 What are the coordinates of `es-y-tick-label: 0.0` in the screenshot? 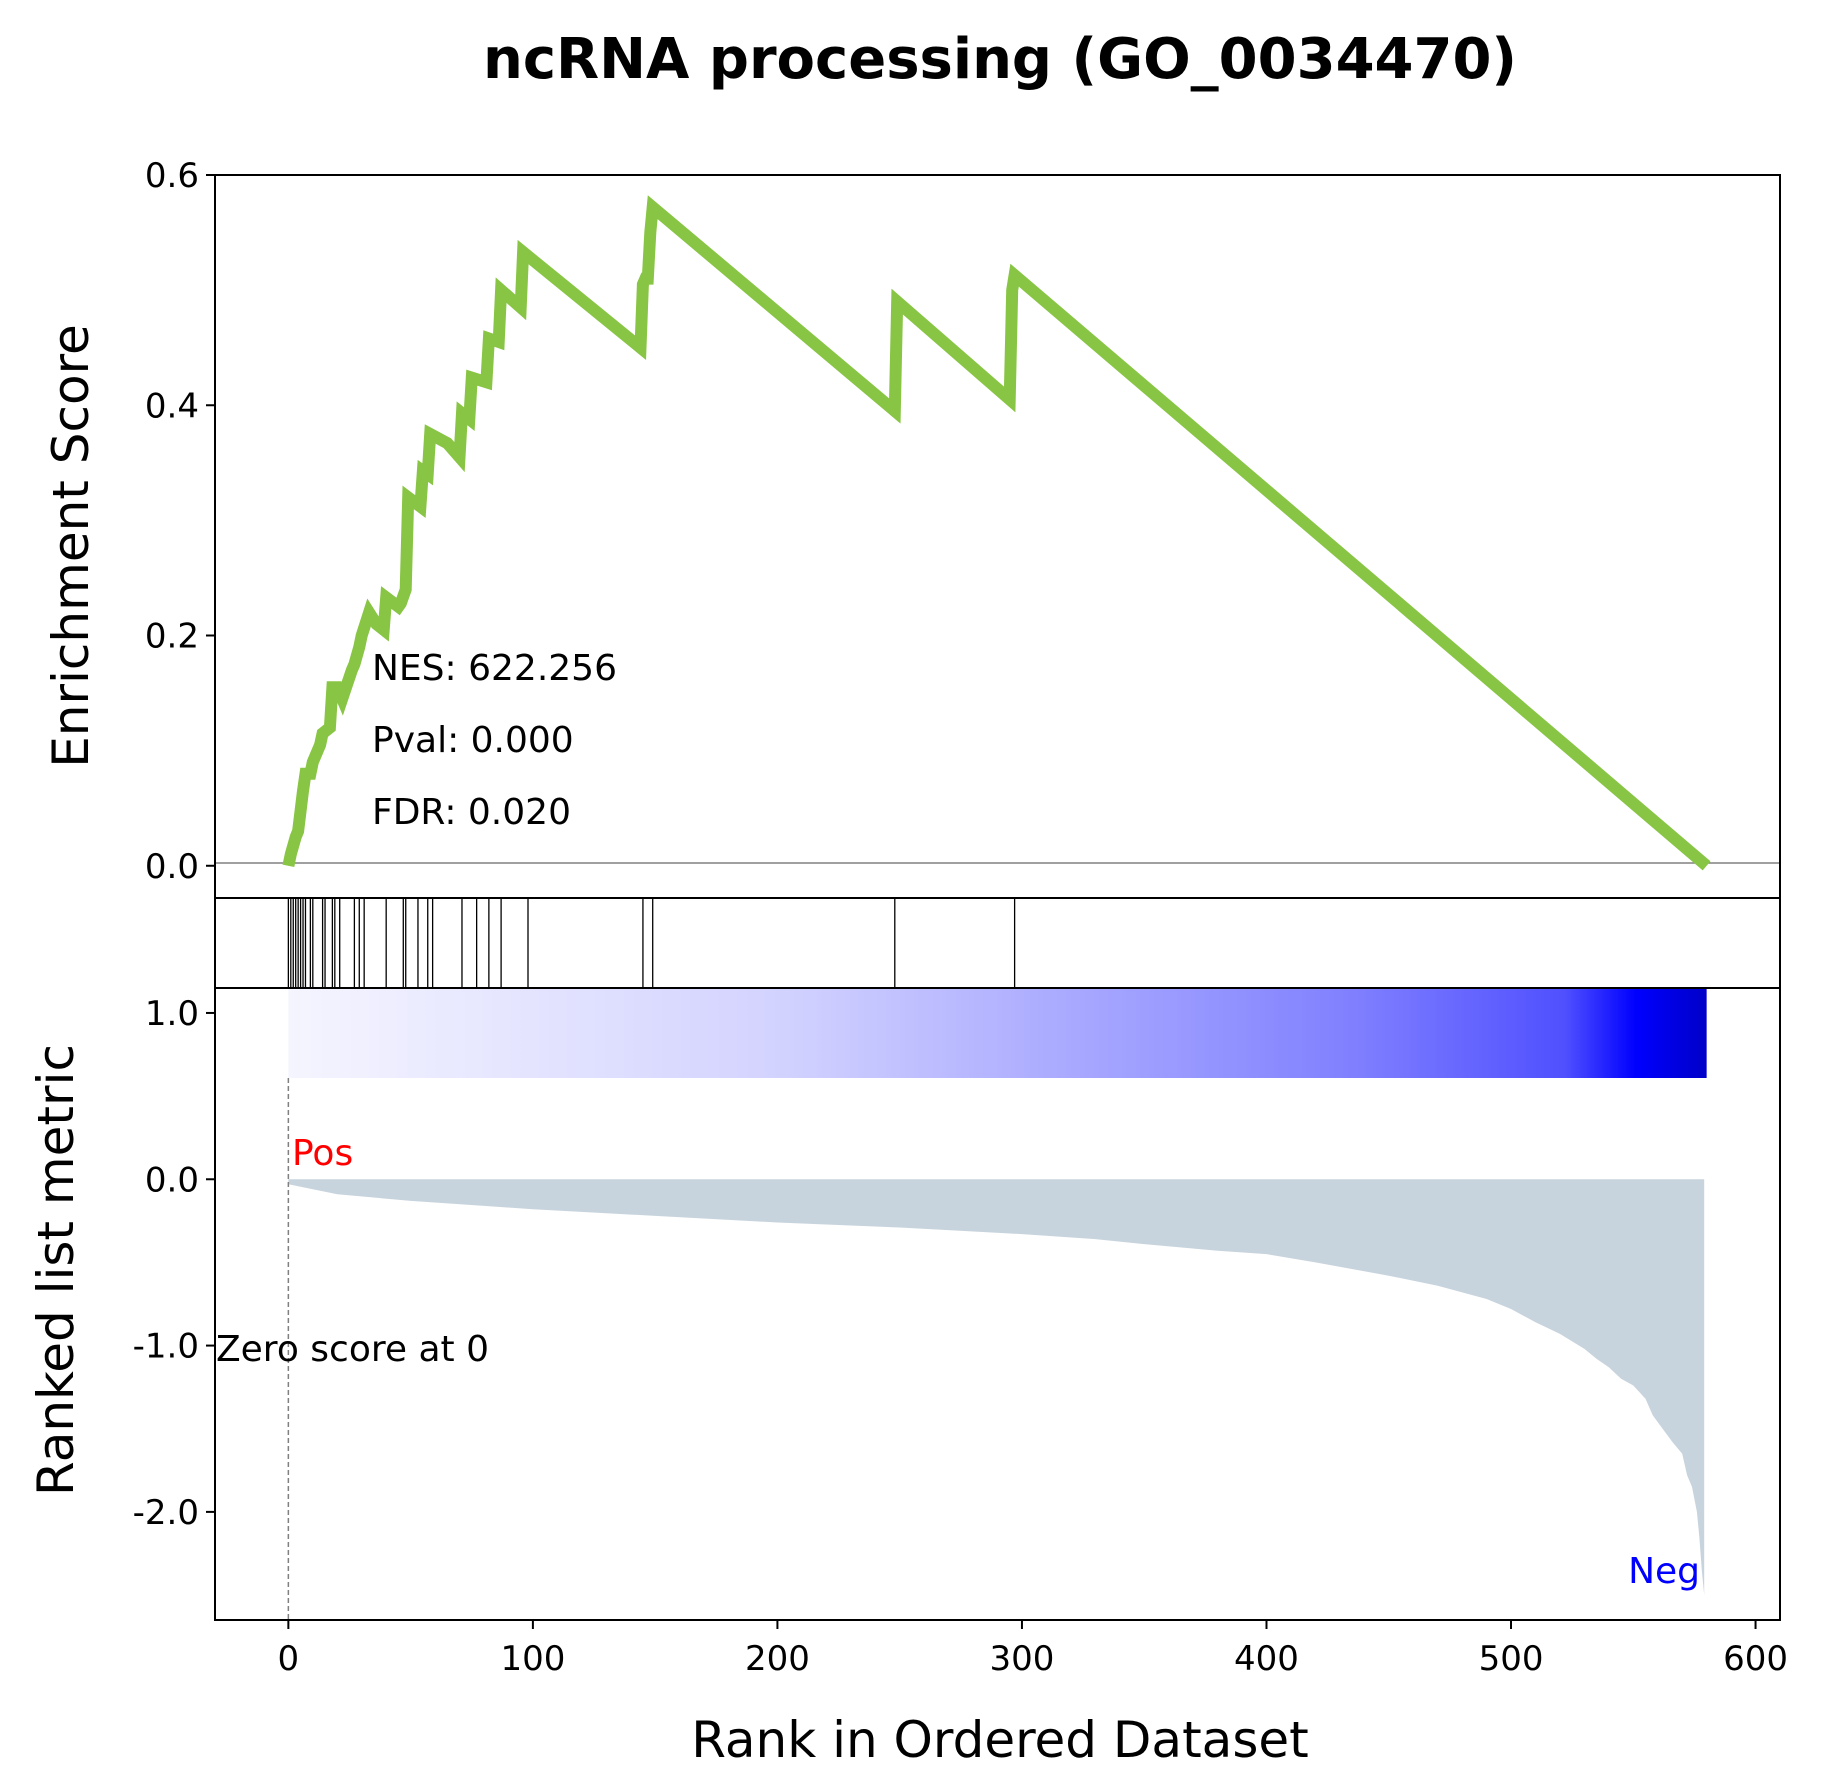 It's located at (172, 867).